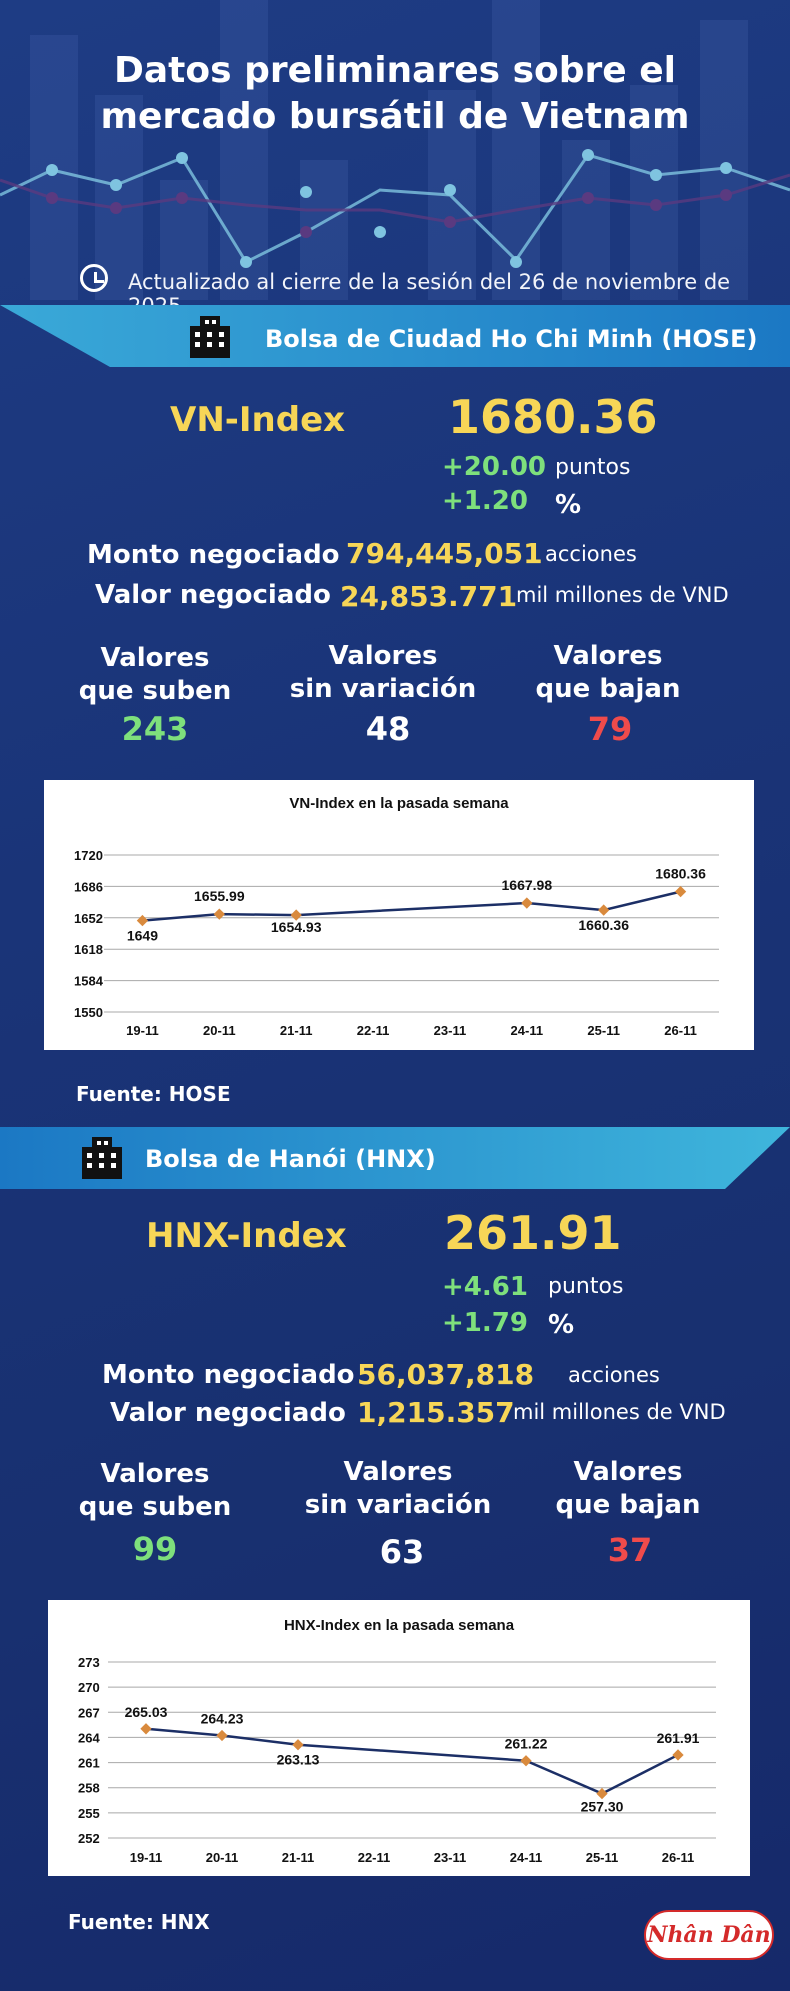 The height and width of the screenshot is (1991, 790). What do you see at coordinates (450, 1030) in the screenshot?
I see `x-tick-label: 23-11` at bounding box center [450, 1030].